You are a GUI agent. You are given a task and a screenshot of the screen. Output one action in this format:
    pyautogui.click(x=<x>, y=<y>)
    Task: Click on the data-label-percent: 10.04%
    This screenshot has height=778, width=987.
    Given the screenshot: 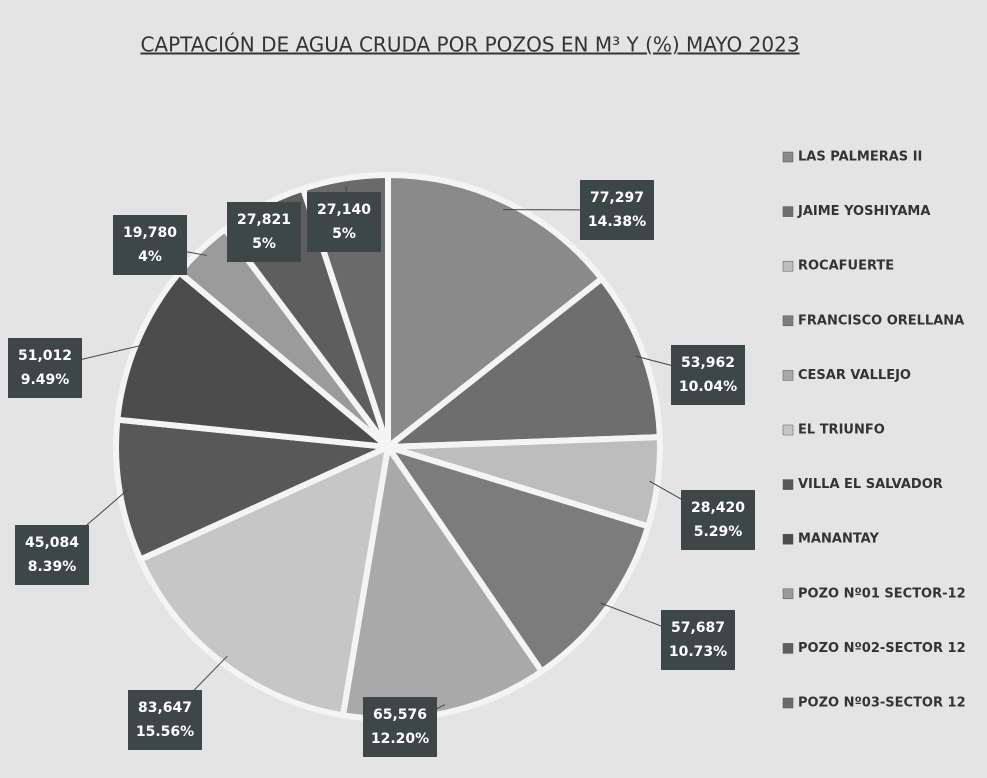 What is the action you would take?
    pyautogui.click(x=708, y=387)
    